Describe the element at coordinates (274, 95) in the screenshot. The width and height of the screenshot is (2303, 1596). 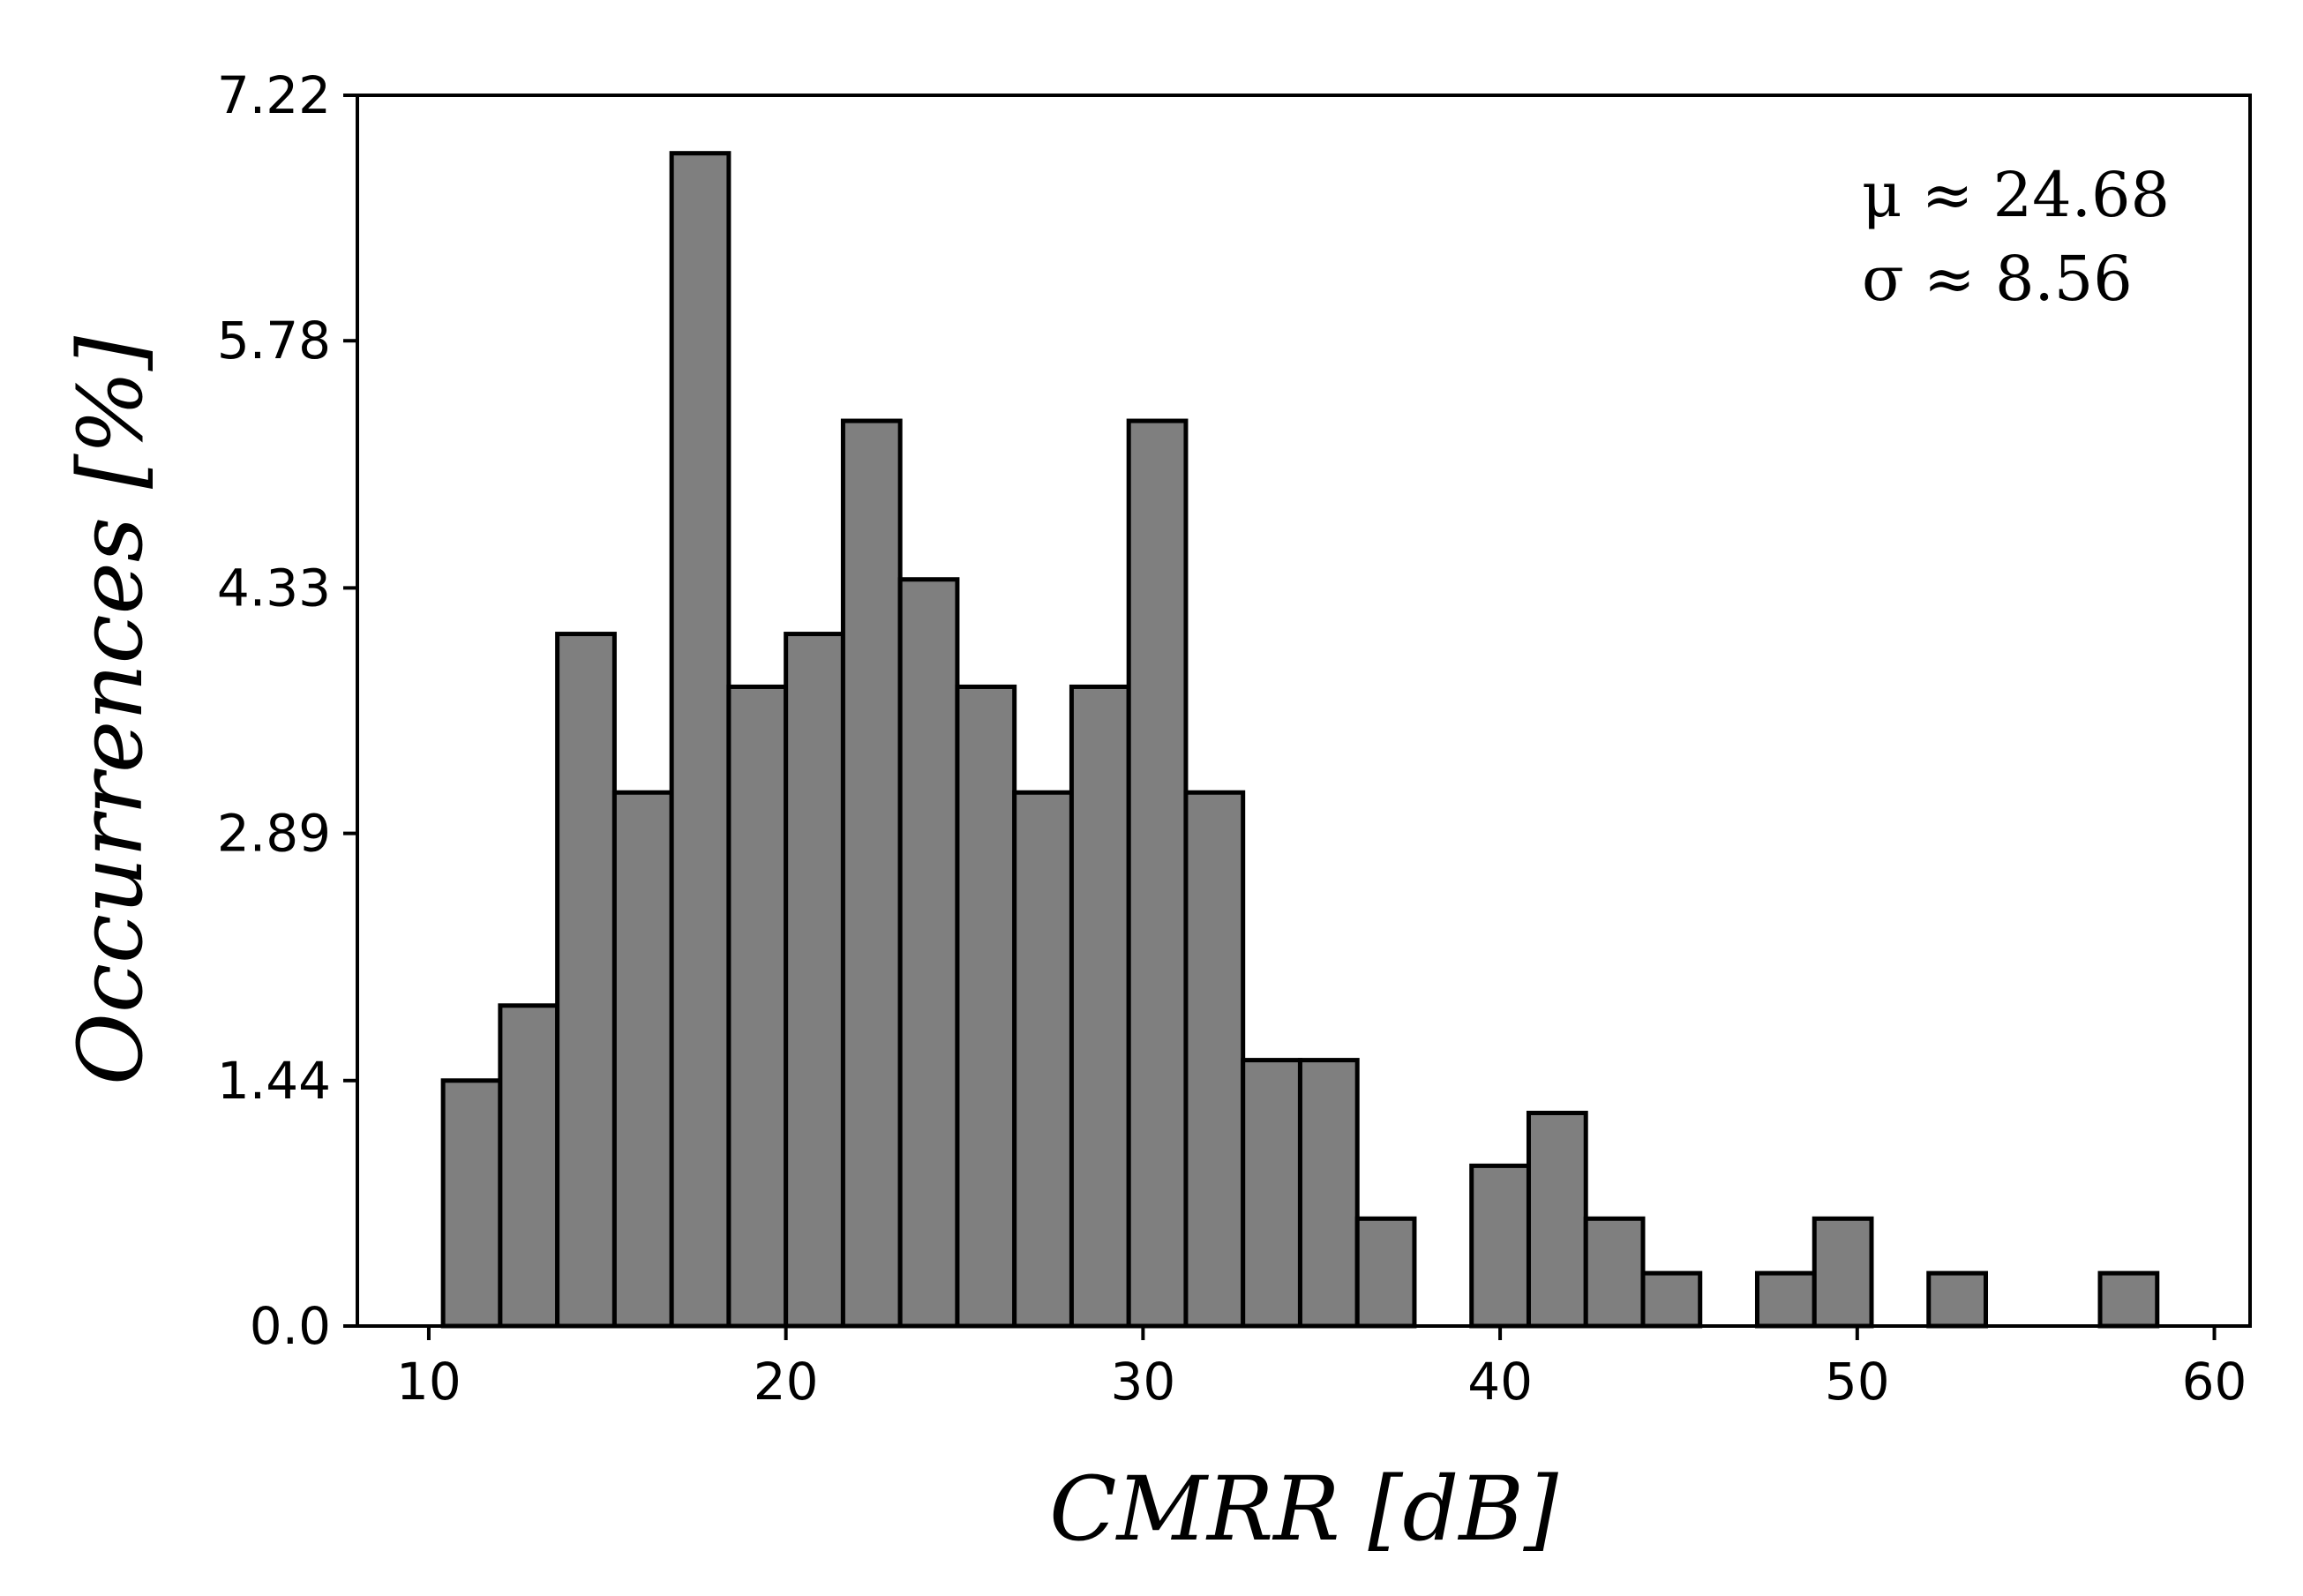
I see `y-tick-label-5: 7.22` at that location.